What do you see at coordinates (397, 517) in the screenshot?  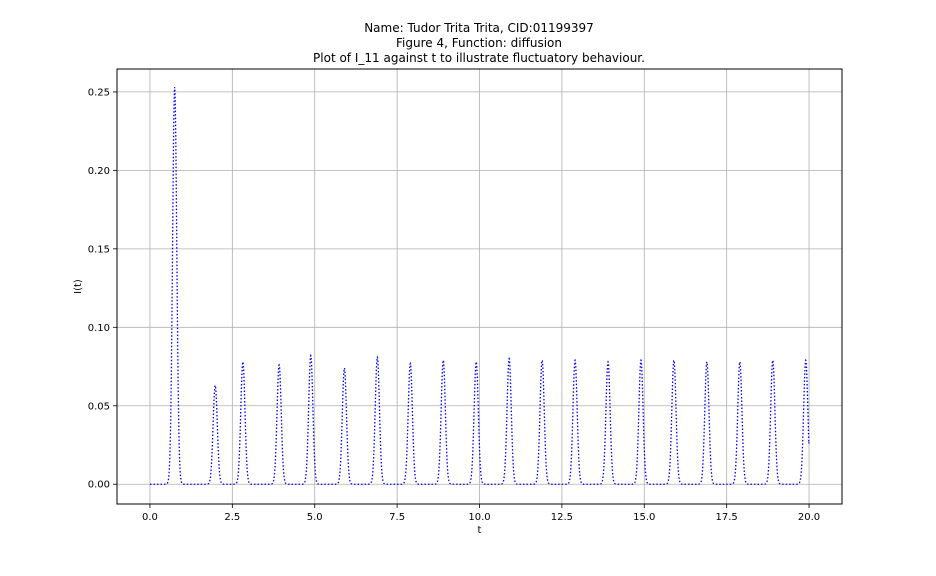 I see `x-tick-label: 7.5` at bounding box center [397, 517].